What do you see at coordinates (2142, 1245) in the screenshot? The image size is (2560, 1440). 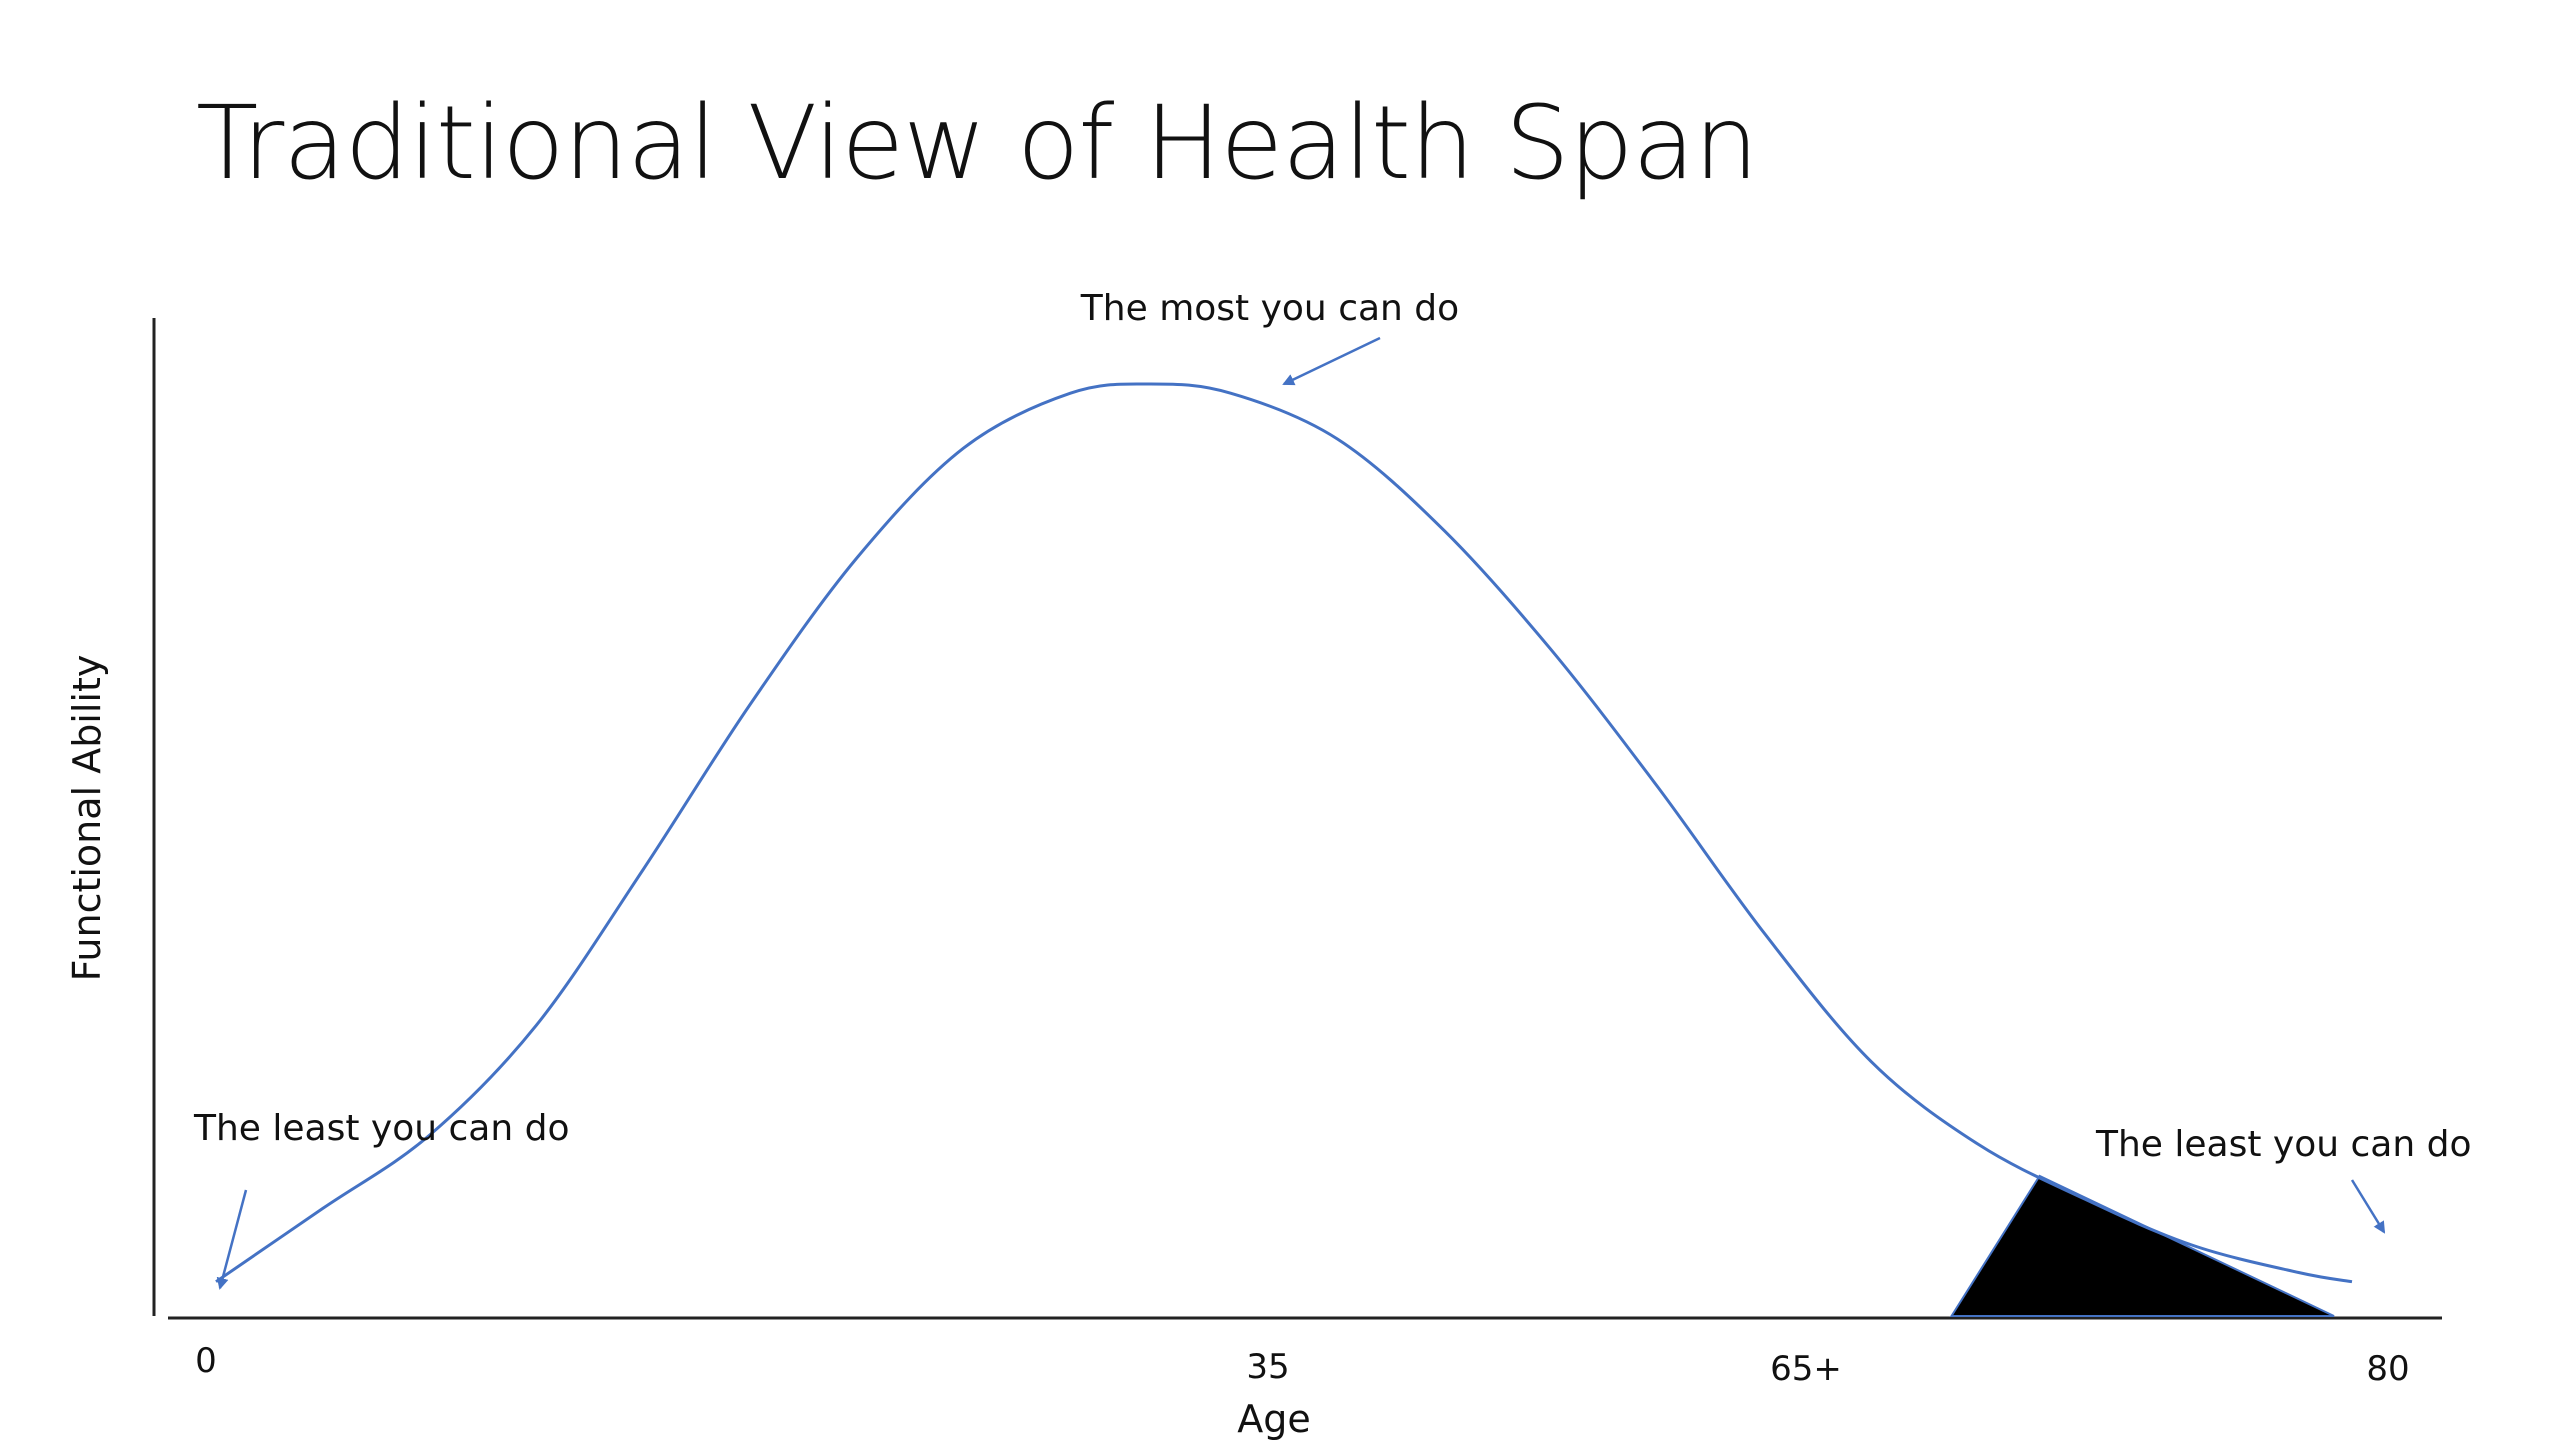 I see `late-life-decline-wedge` at bounding box center [2142, 1245].